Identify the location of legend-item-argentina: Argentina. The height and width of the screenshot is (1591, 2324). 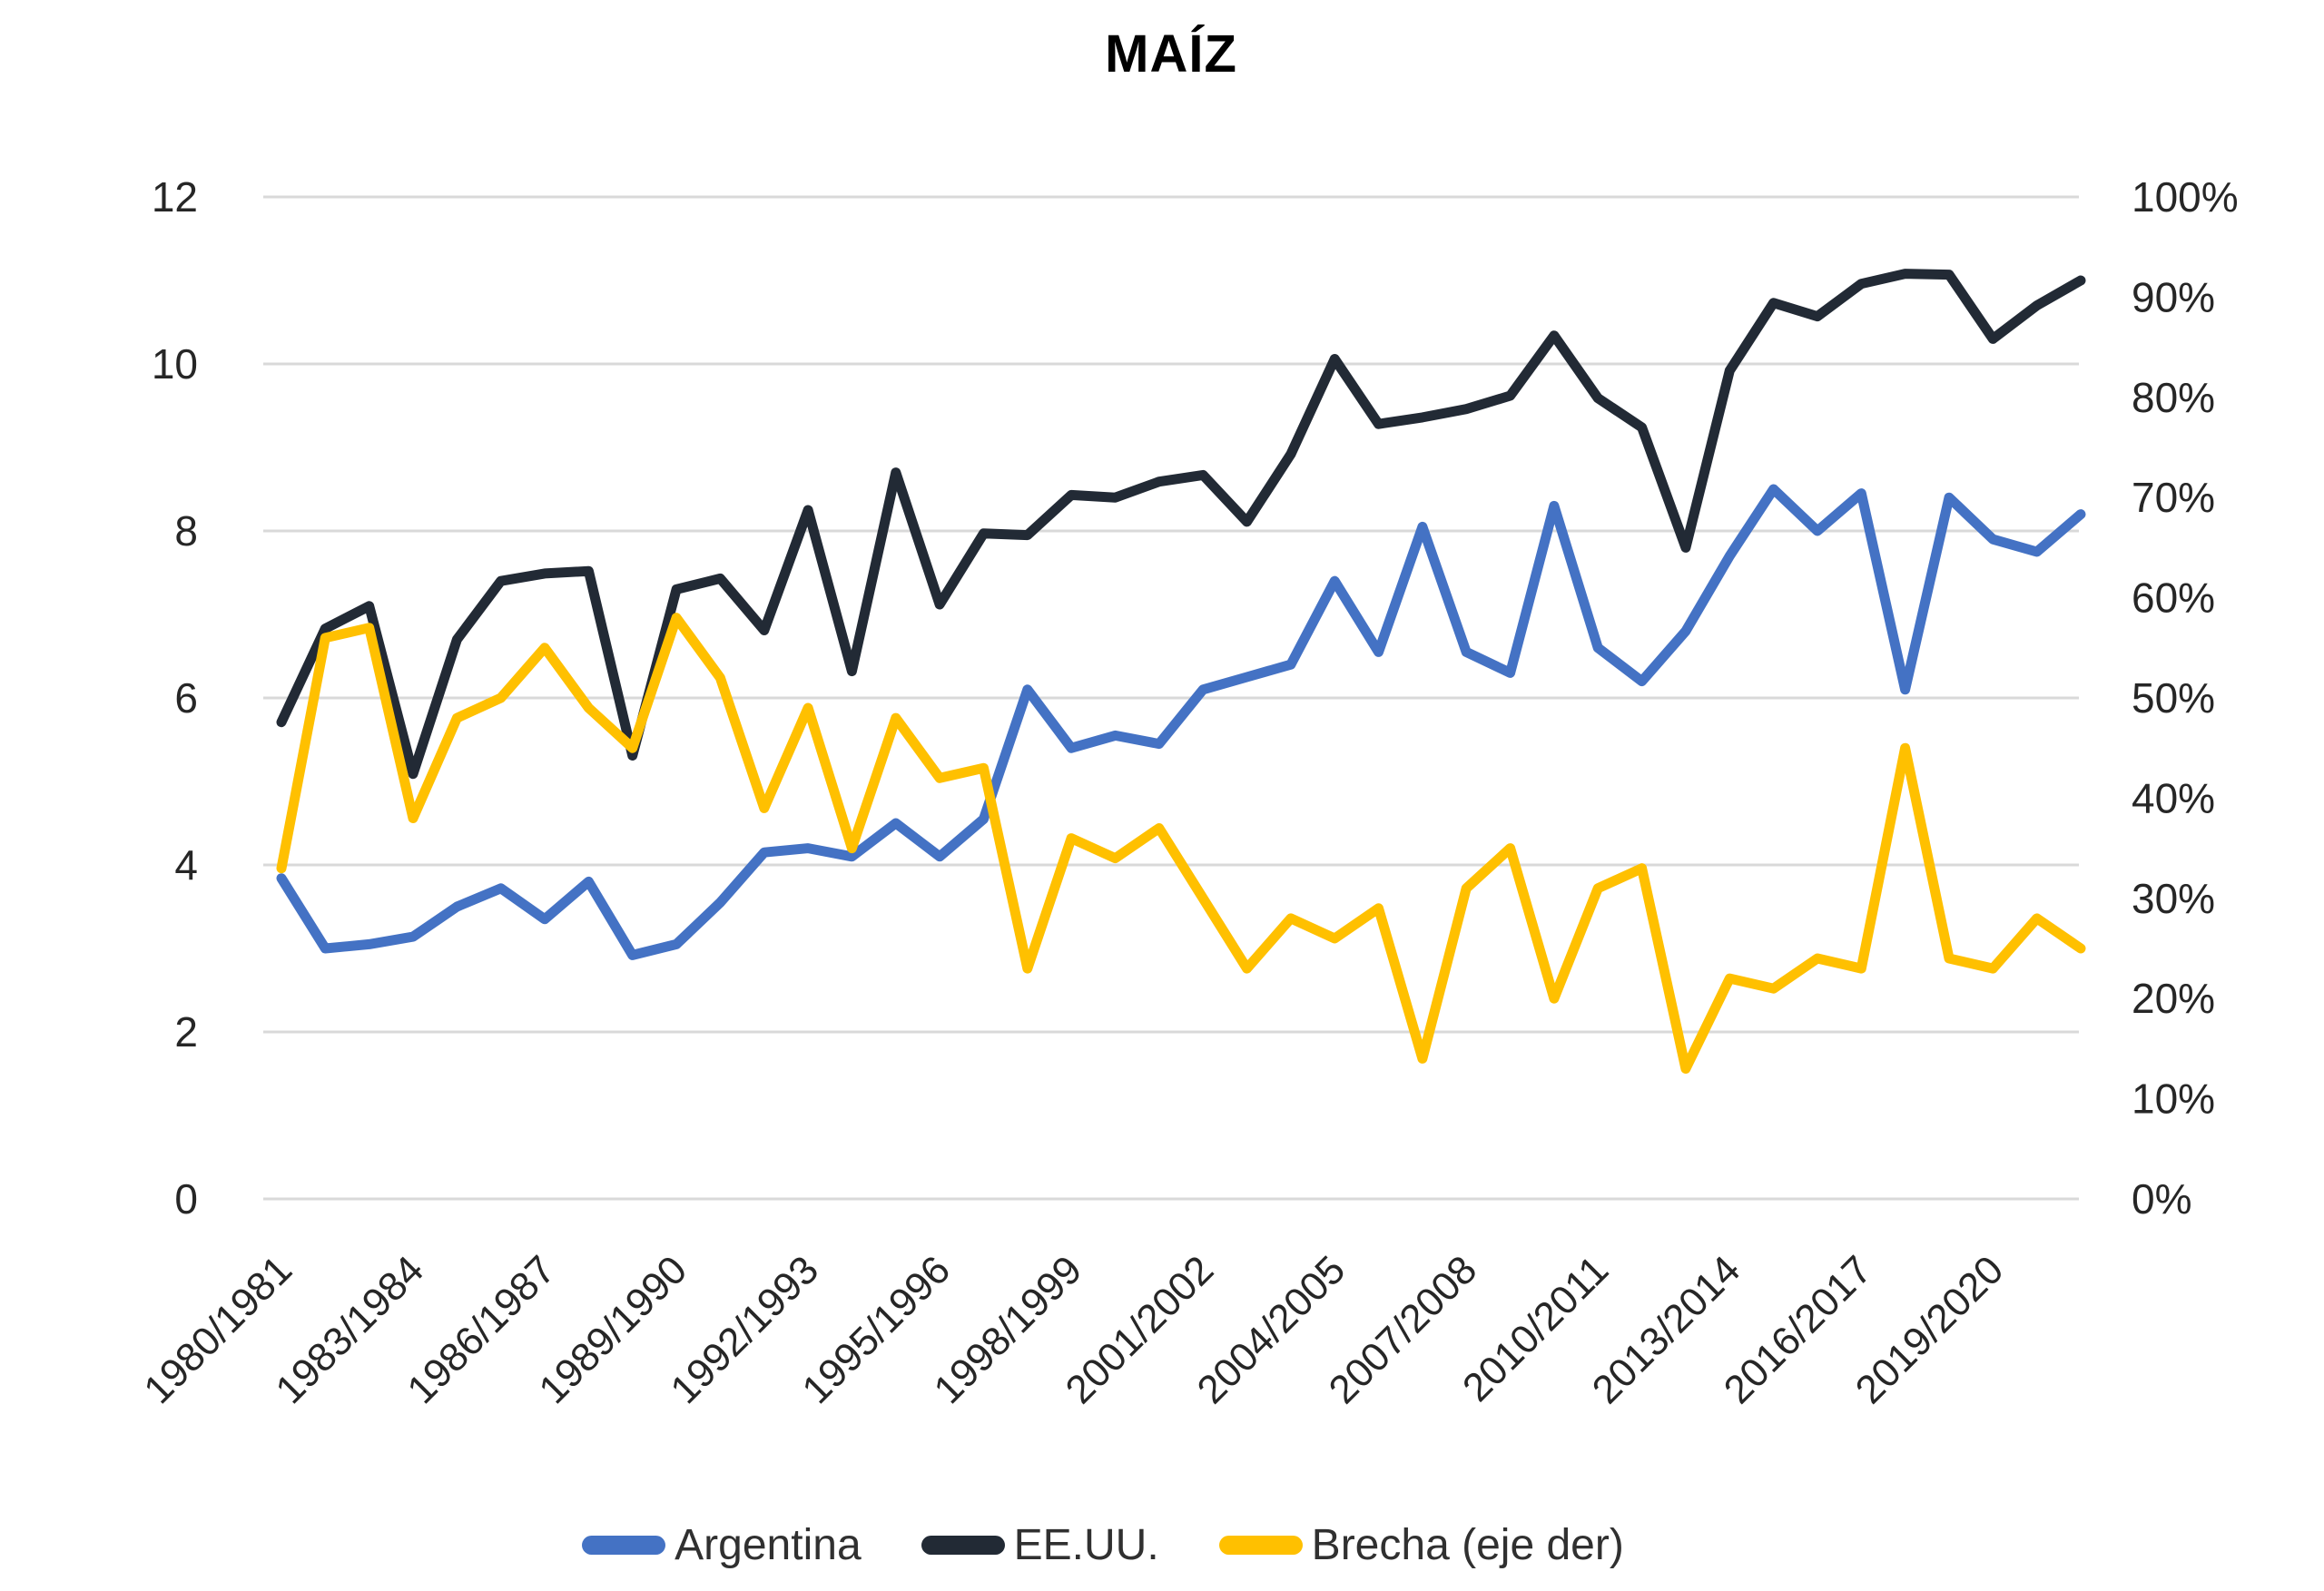
(722, 1545).